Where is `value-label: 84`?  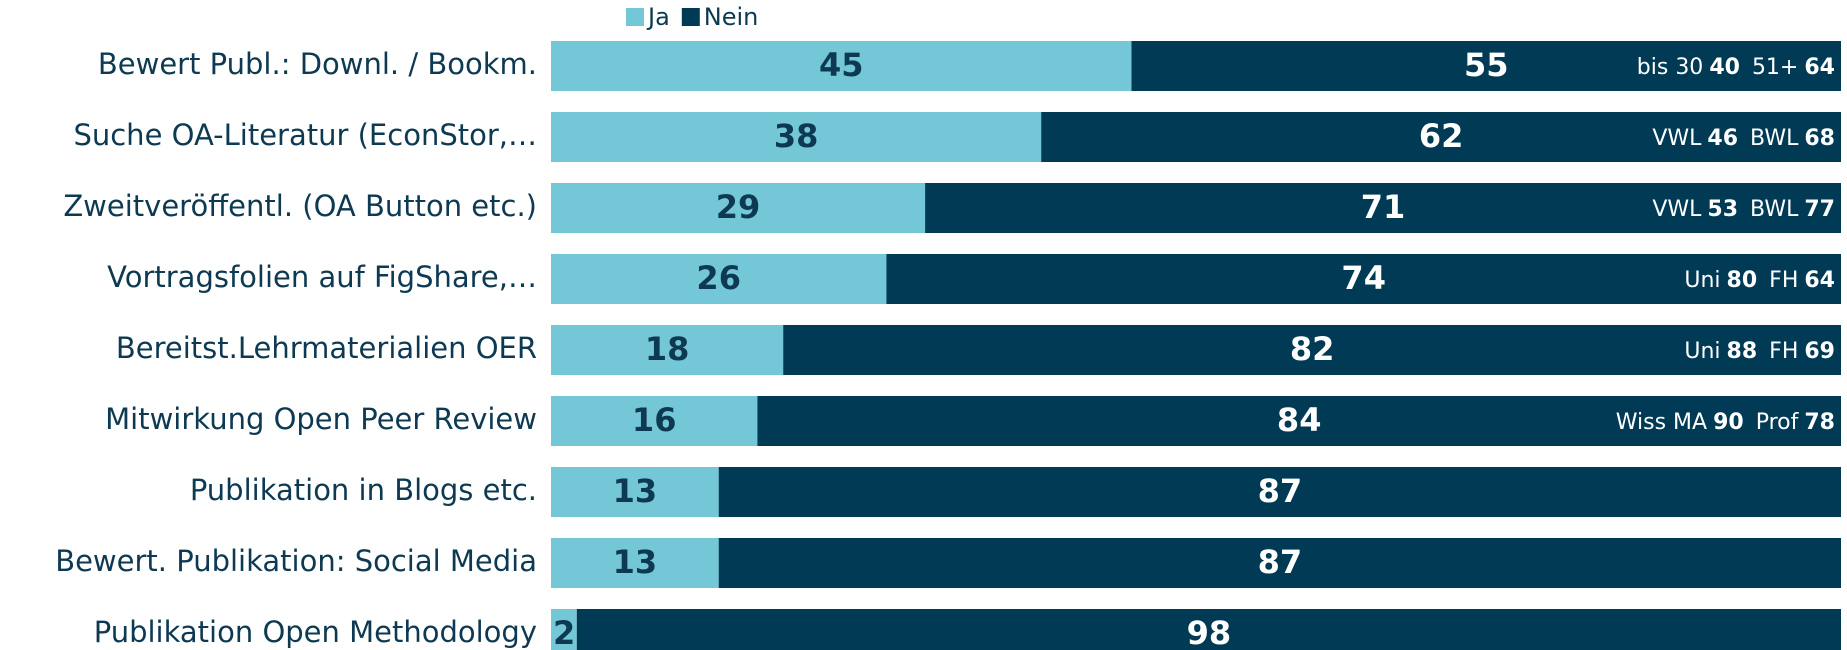
value-label: 84 is located at coordinates (1299, 420).